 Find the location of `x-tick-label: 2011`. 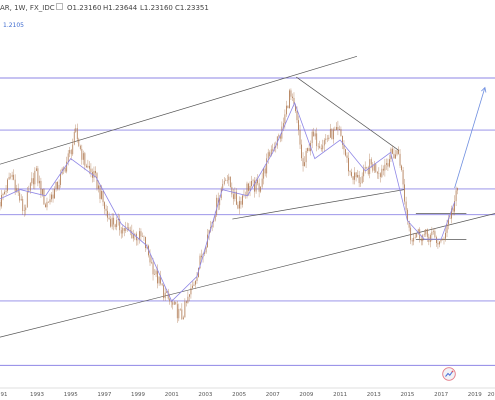

x-tick-label: 2011 is located at coordinates (340, 395).